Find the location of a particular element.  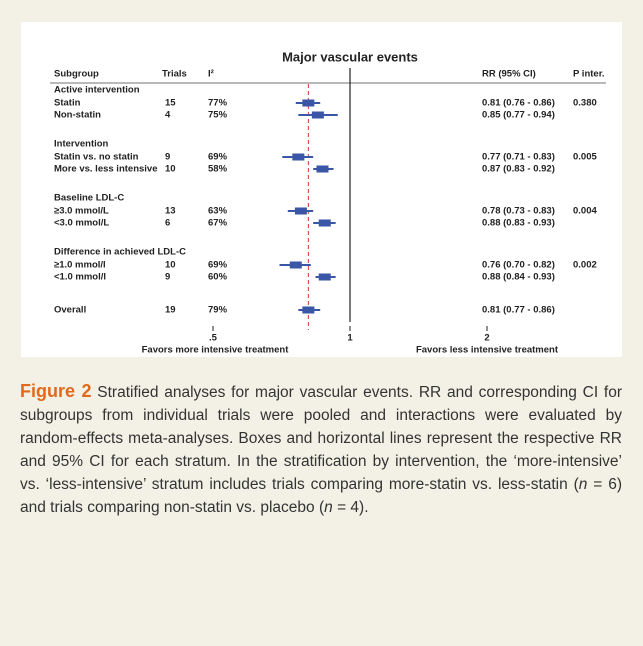

rr-ci: 0.88 (0.84 - 0.93) is located at coordinates (518, 277).